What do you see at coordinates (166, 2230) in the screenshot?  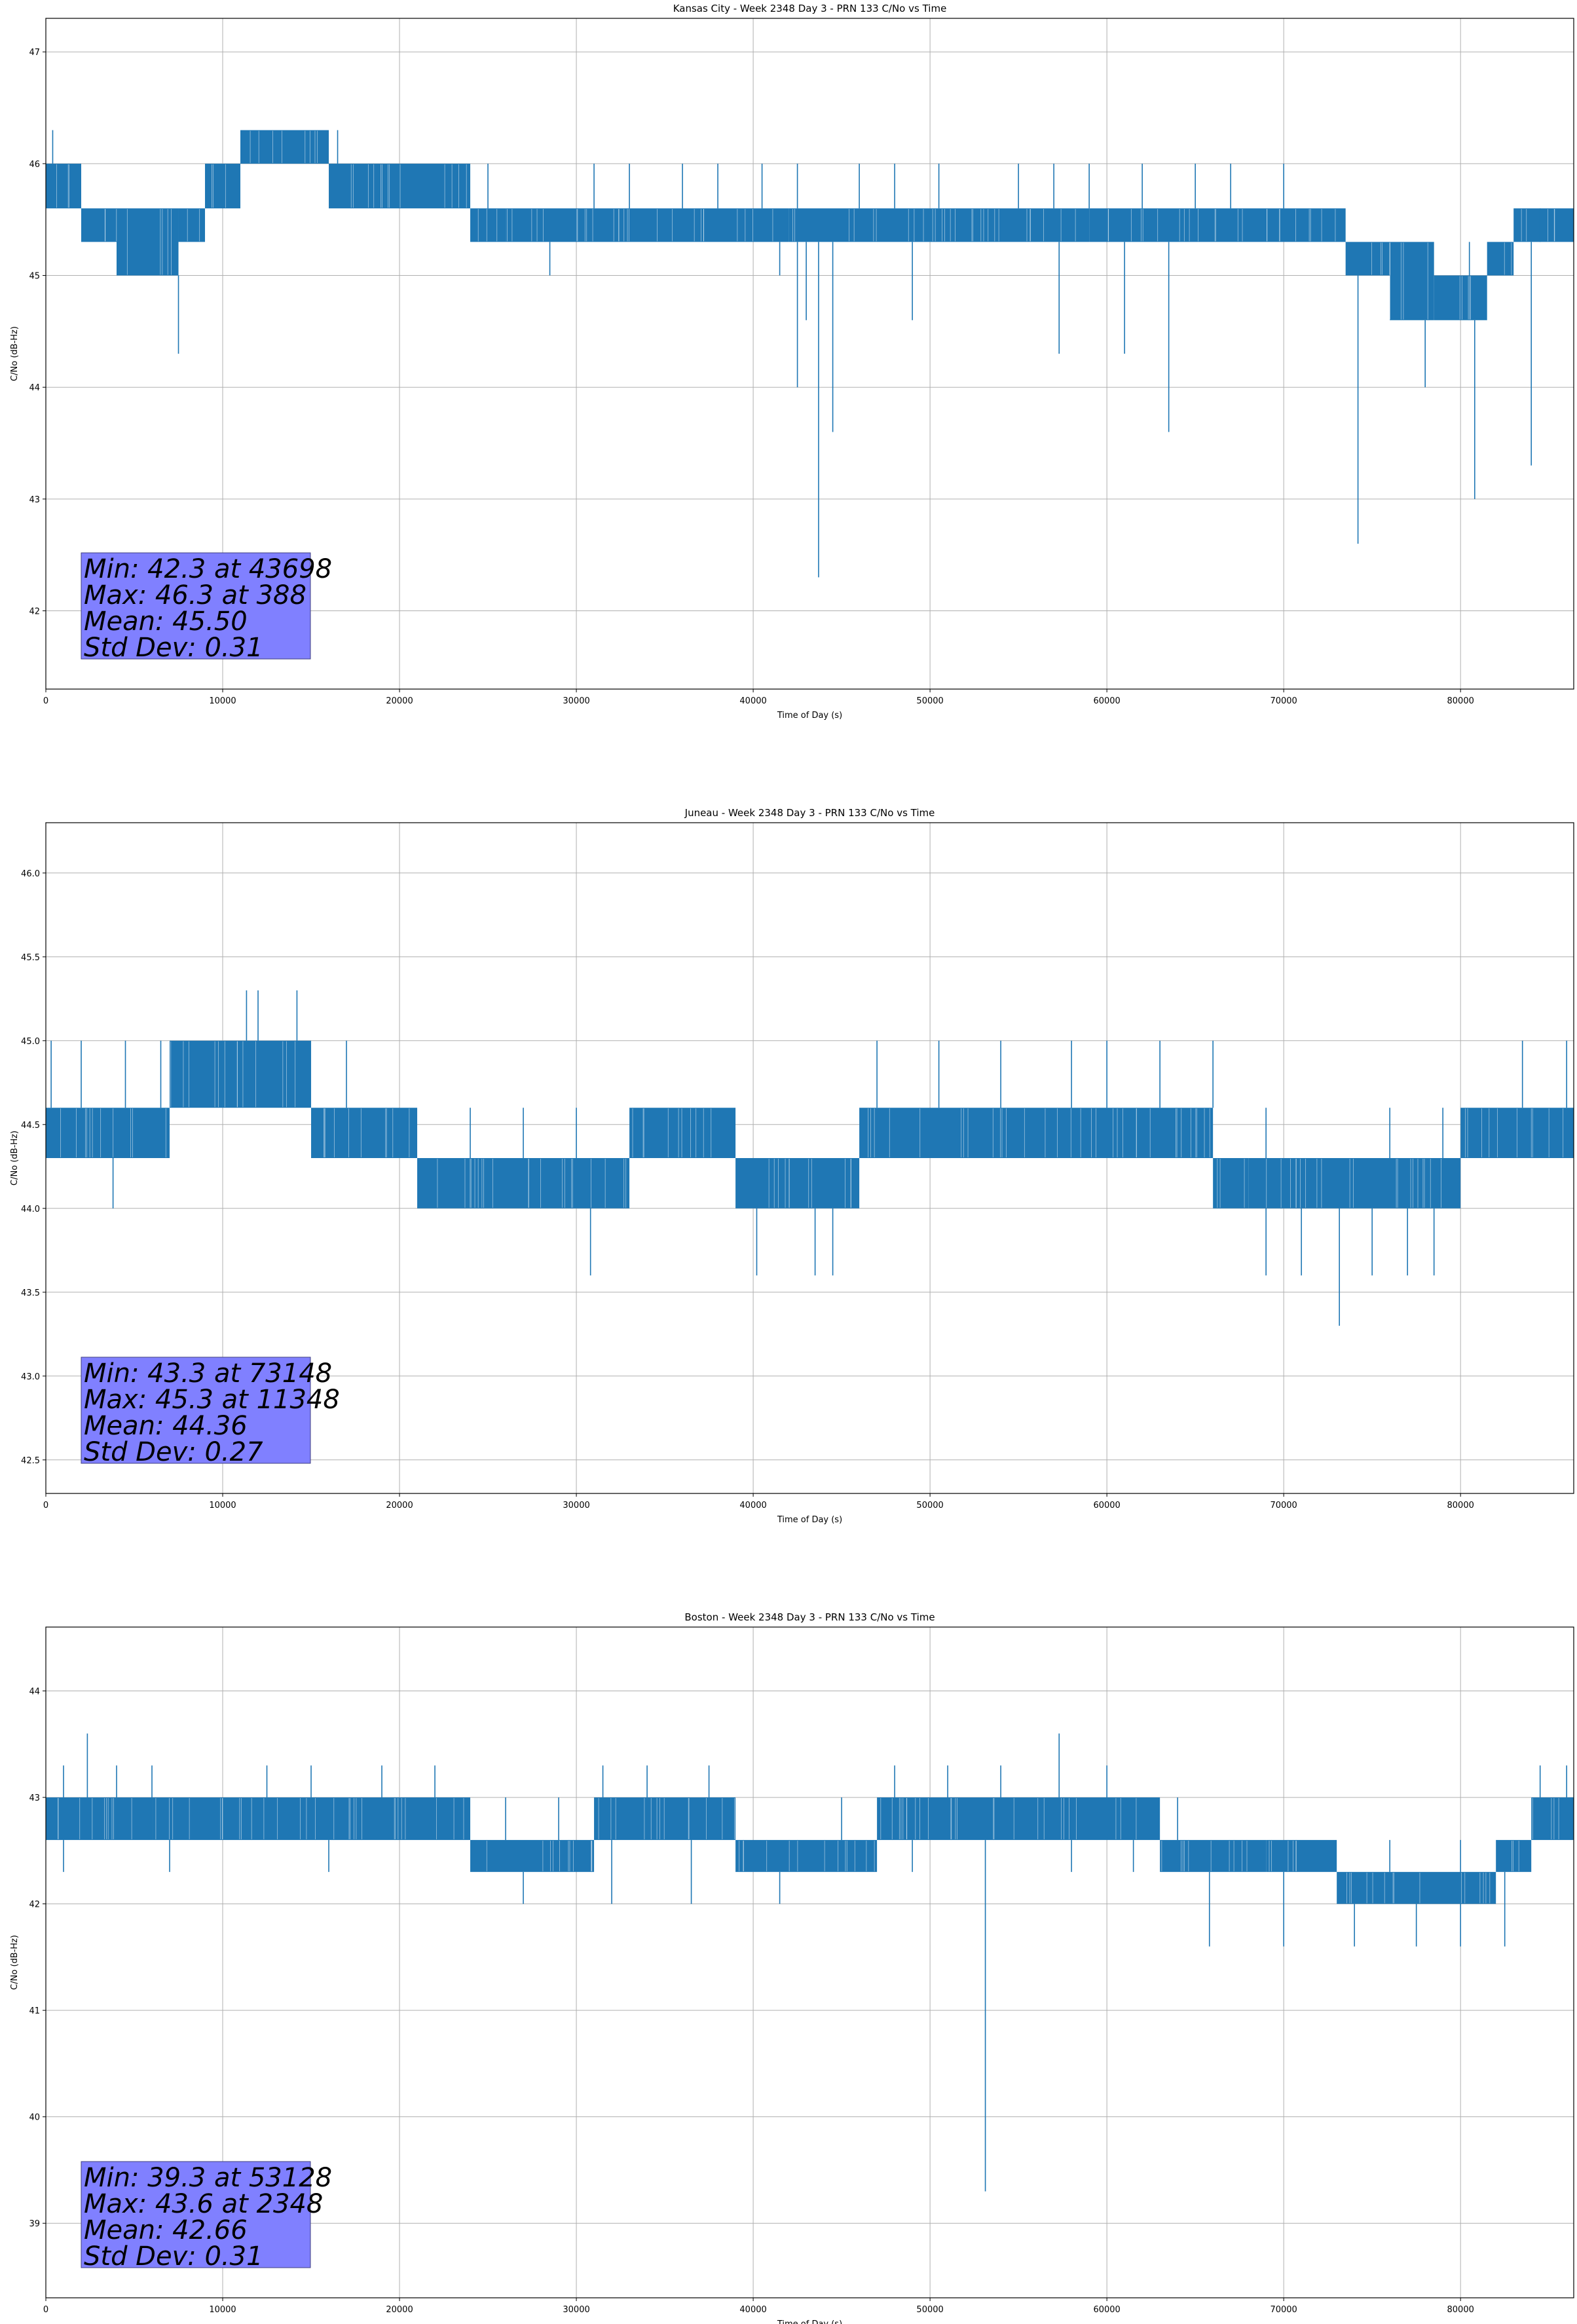 I see `stats-line-3: Mean: 42.66` at bounding box center [166, 2230].